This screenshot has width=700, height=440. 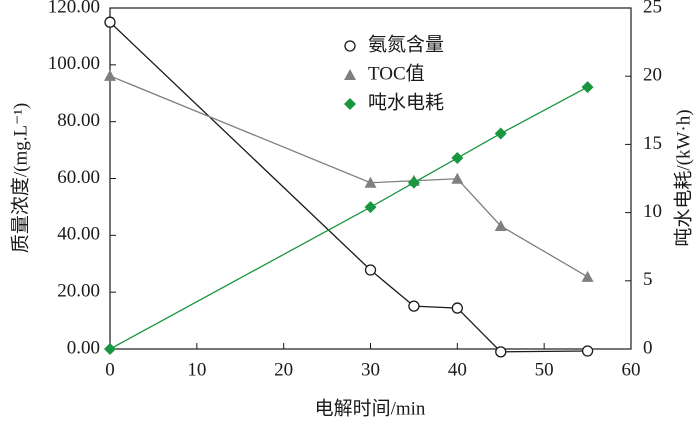 What do you see at coordinates (631, 369) in the screenshot?
I see `x-tick-label: 60` at bounding box center [631, 369].